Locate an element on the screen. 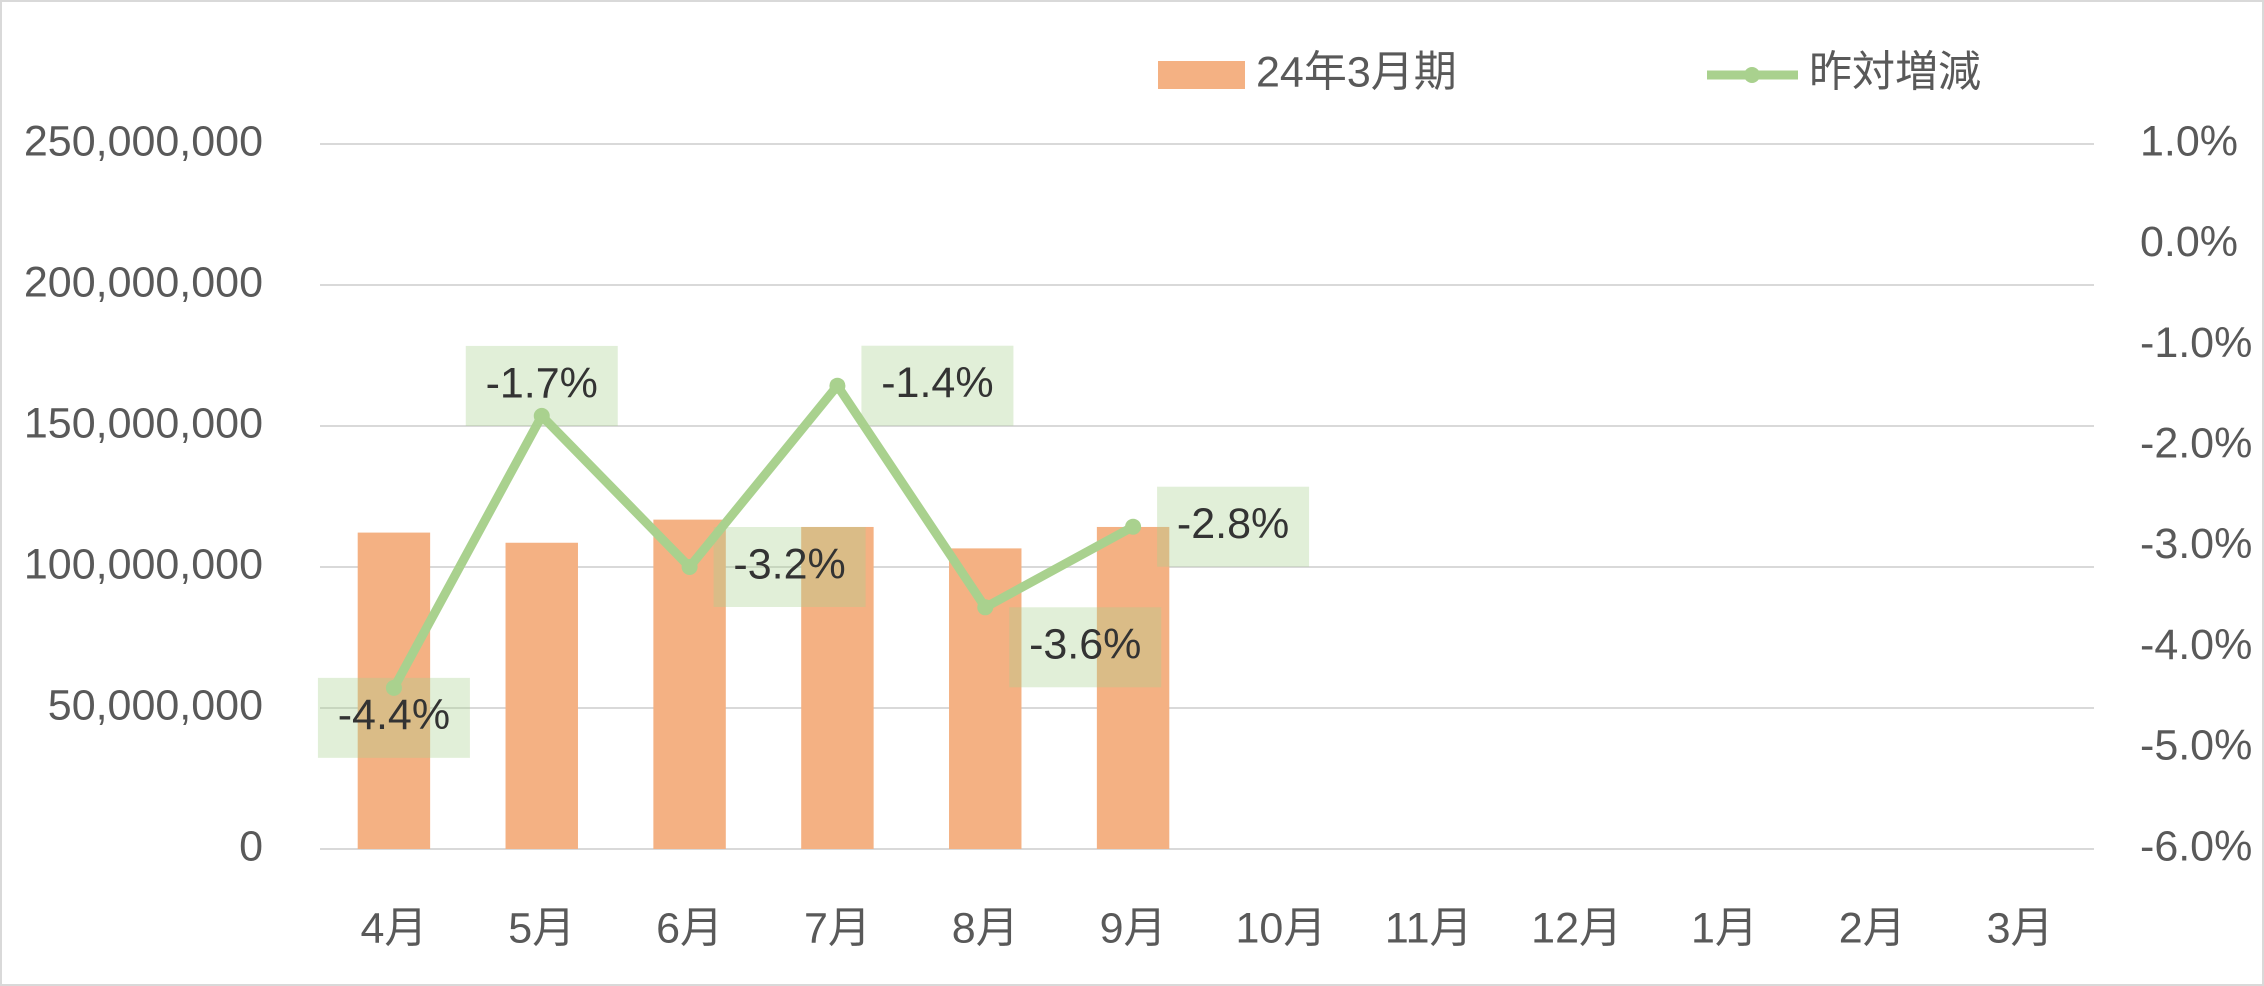  data-label: -2.8% is located at coordinates (1233, 524).